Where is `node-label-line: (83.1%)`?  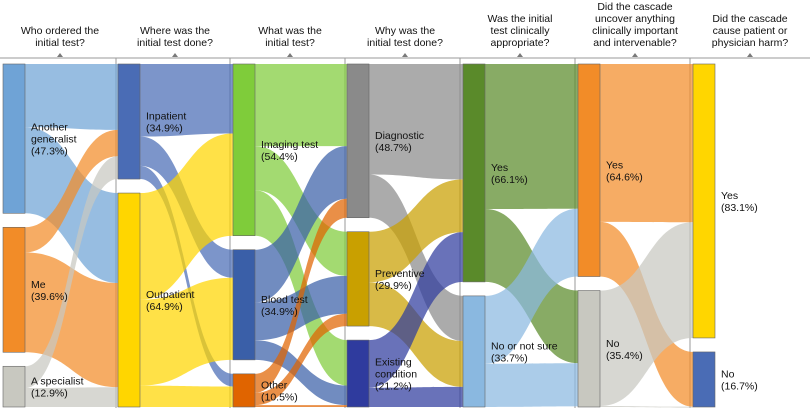 node-label-line: (83.1%) is located at coordinates (739, 208).